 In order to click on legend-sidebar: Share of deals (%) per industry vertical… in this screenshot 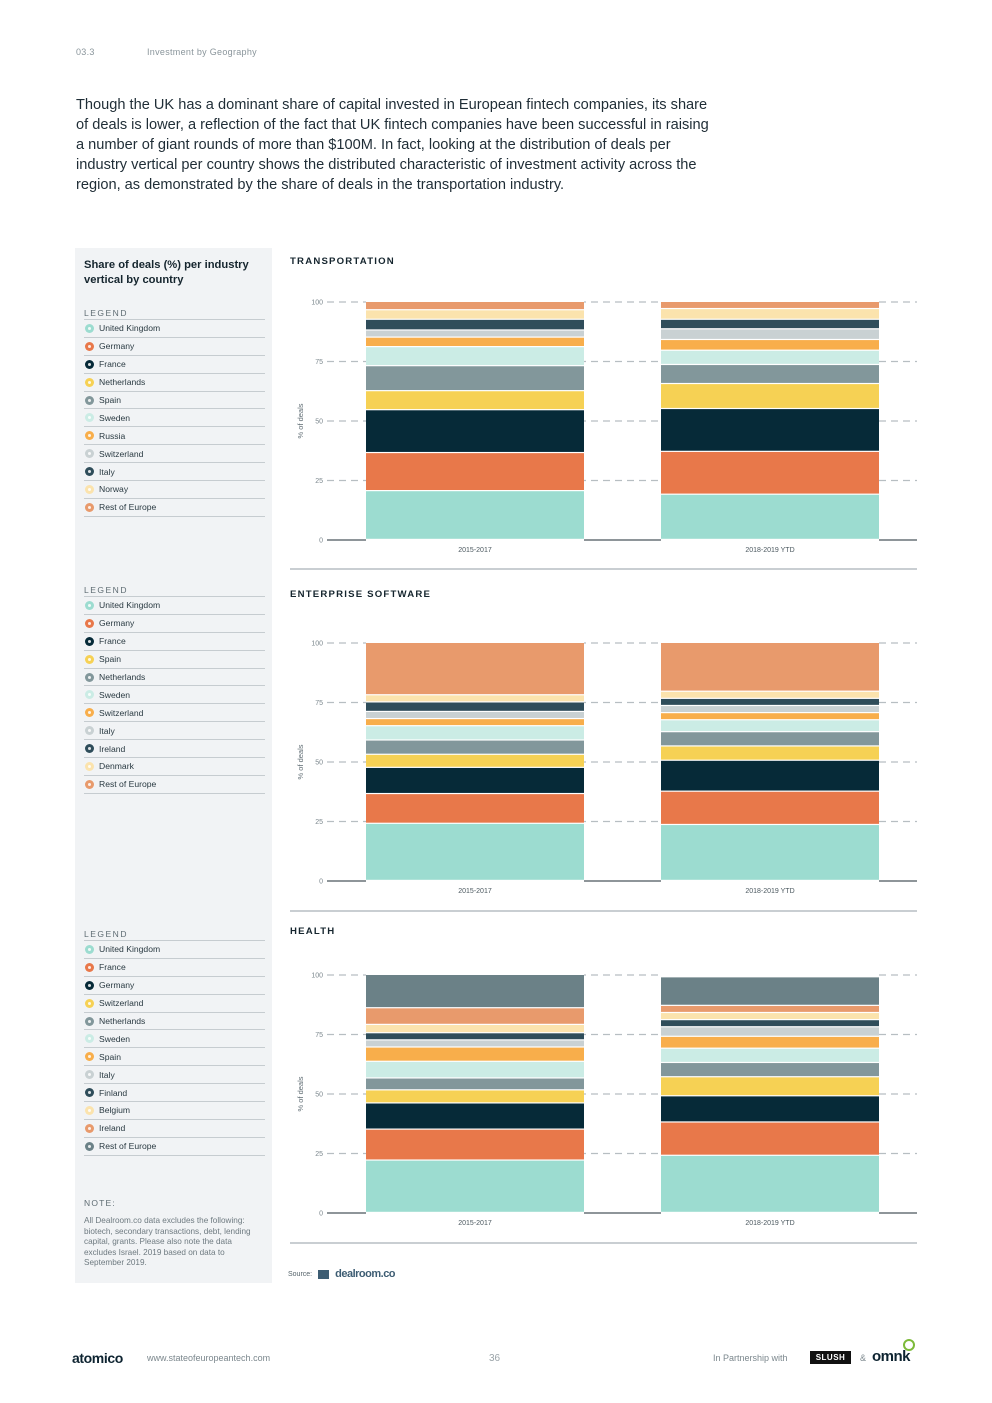, I will do `click(173, 765)`.